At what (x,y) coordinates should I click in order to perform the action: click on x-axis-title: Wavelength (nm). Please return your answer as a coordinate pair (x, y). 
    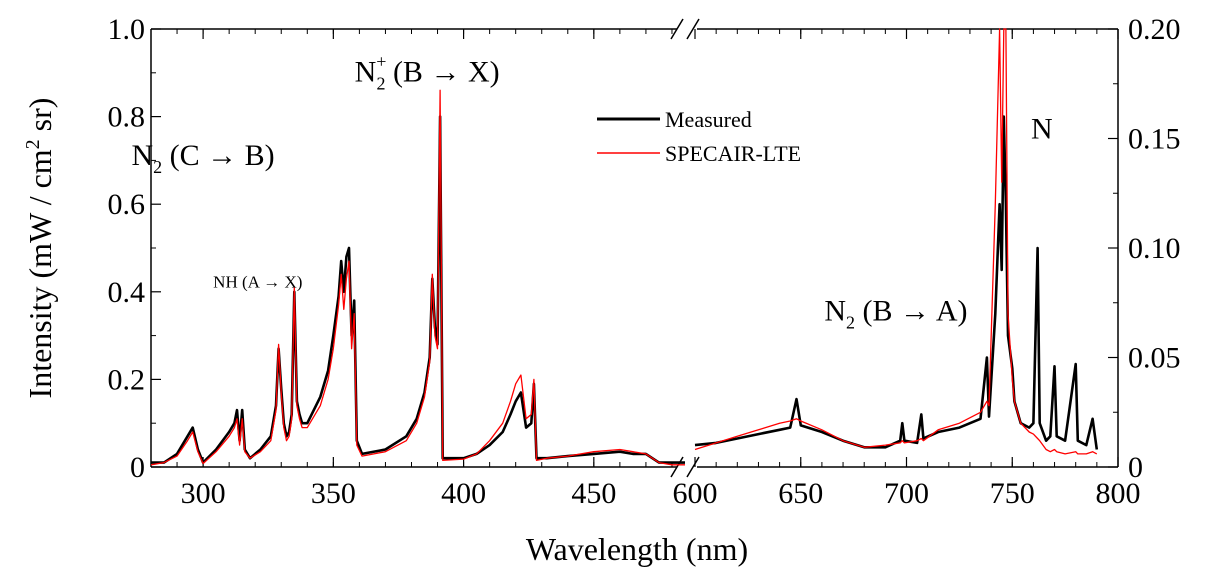
    Looking at the image, I should click on (637, 549).